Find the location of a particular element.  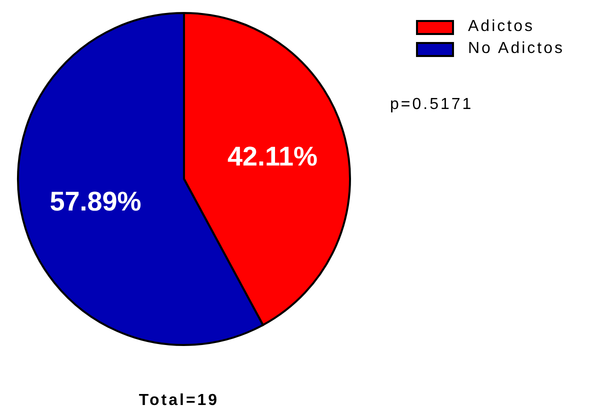

data-label: 42.11% is located at coordinates (272, 157).